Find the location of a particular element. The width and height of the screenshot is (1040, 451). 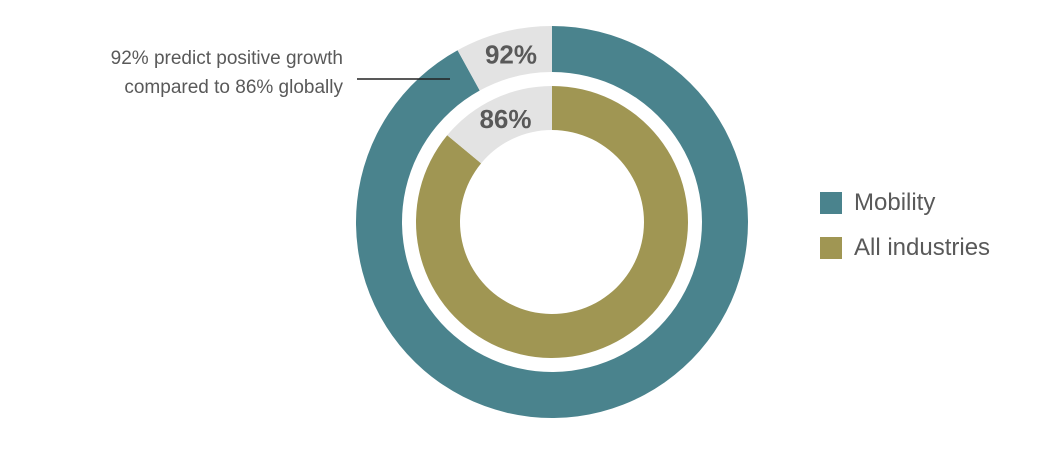

legend-label-mobility: Mobility is located at coordinates (895, 202).